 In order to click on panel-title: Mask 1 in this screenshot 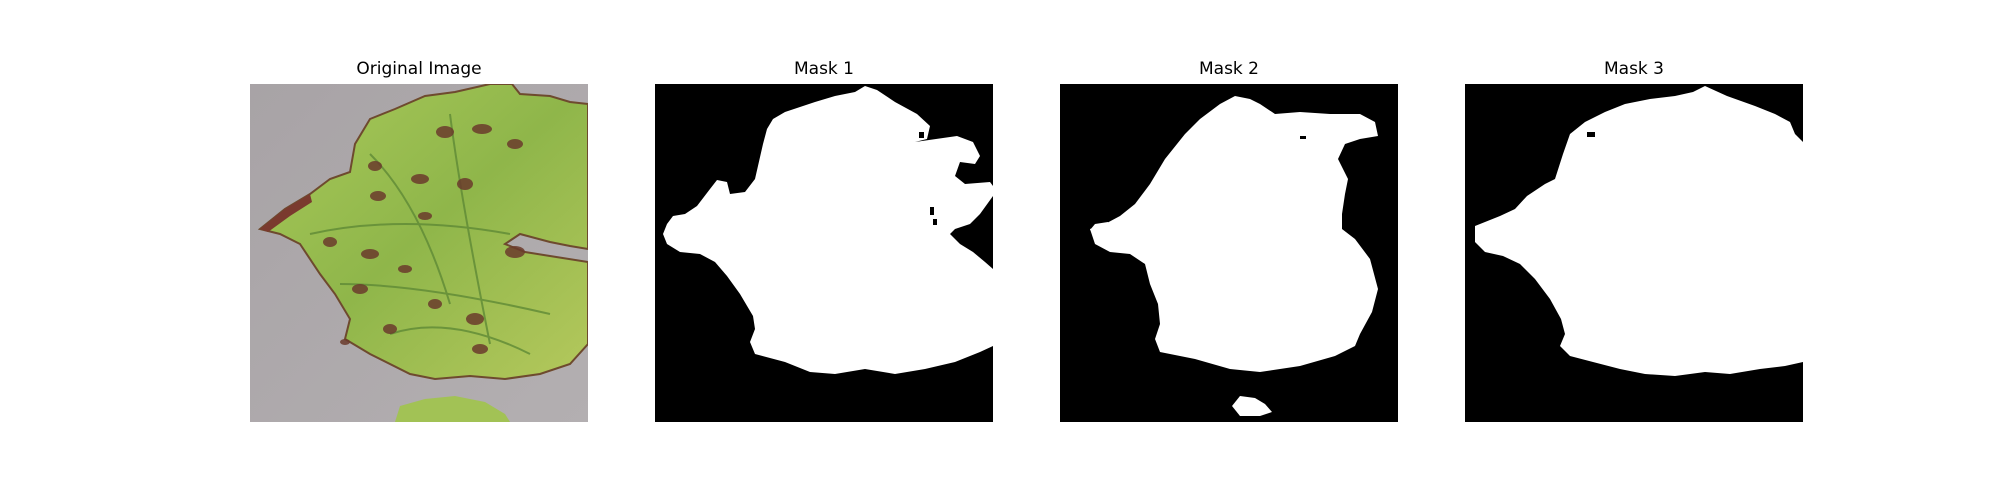, I will do `click(823, 69)`.